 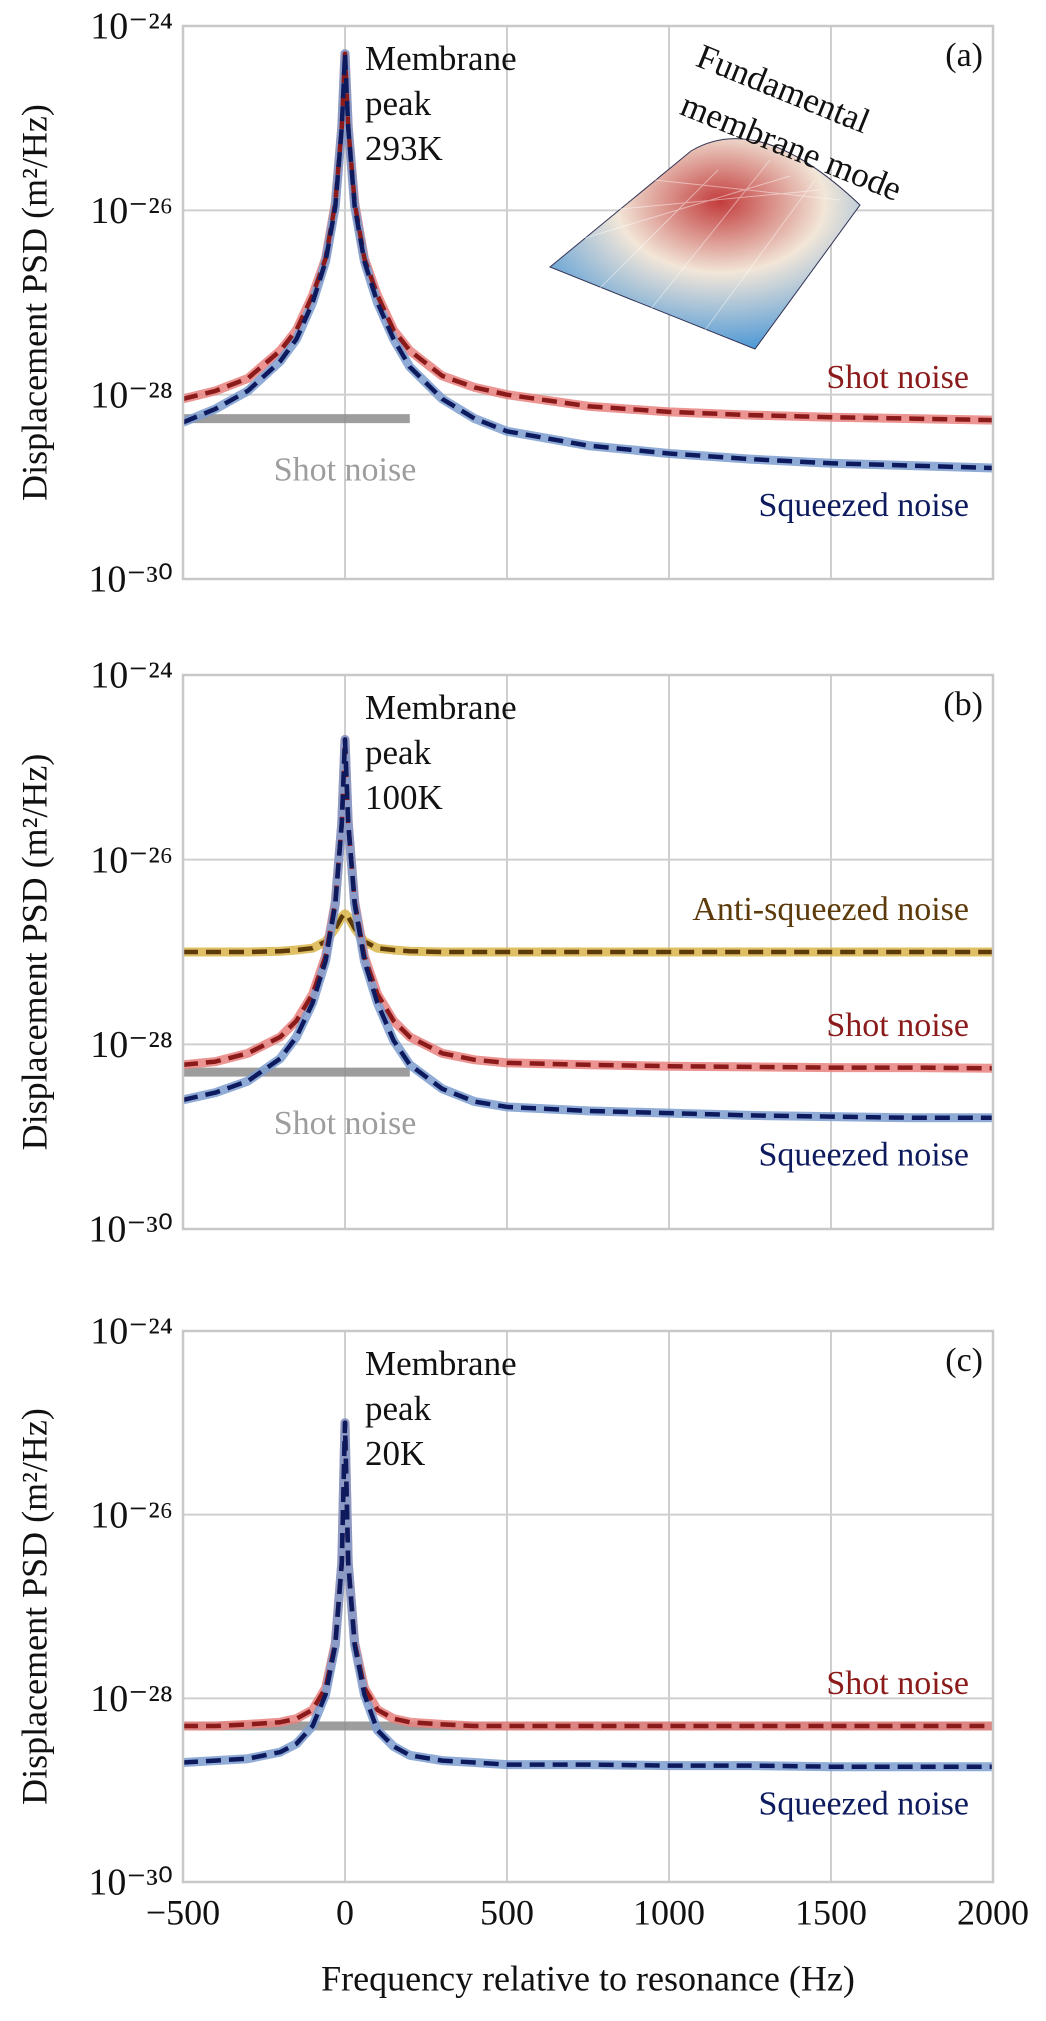 What do you see at coordinates (964, 55) in the screenshot?
I see `panel-label: (a)` at bounding box center [964, 55].